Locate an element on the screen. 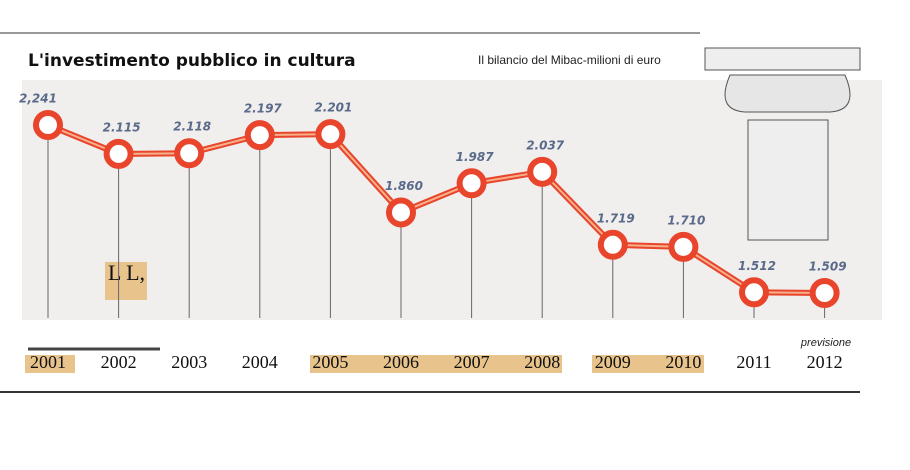  data-label: 2.115 is located at coordinates (122, 127).